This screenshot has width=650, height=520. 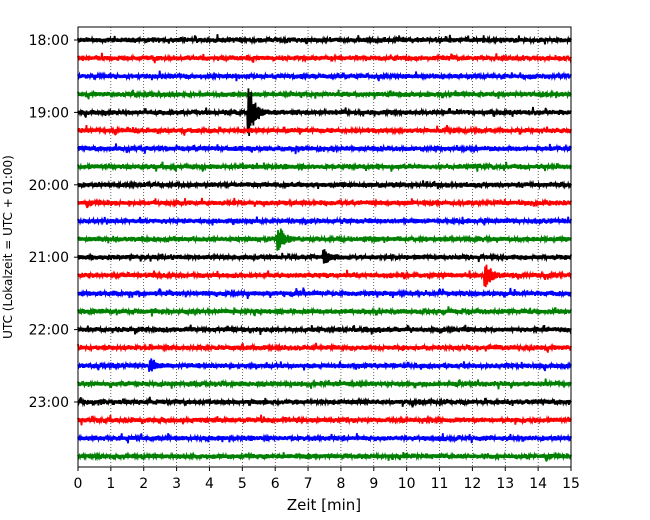 What do you see at coordinates (373, 484) in the screenshot?
I see `x-tick-label-9: 9` at bounding box center [373, 484].